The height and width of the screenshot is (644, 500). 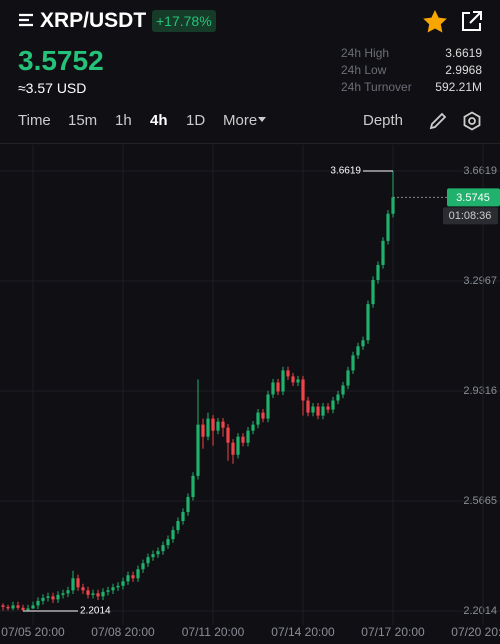 I want to click on current-price-tag, so click(x=473, y=197).